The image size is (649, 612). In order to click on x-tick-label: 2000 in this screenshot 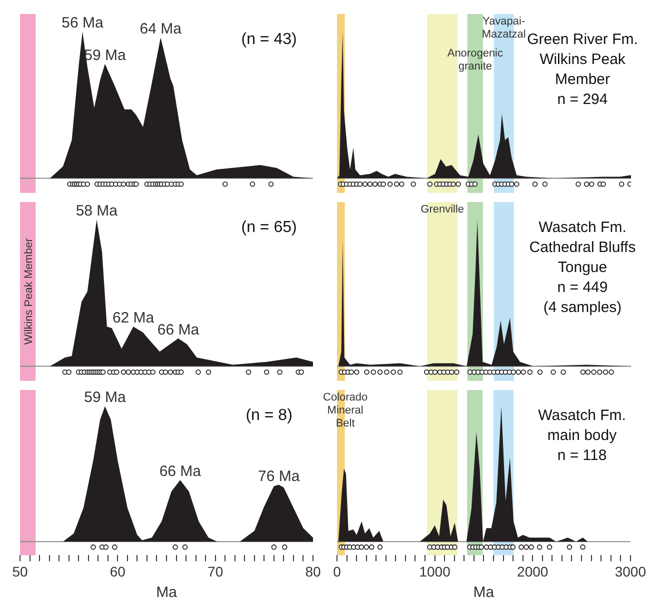, I will do `click(532, 571)`.